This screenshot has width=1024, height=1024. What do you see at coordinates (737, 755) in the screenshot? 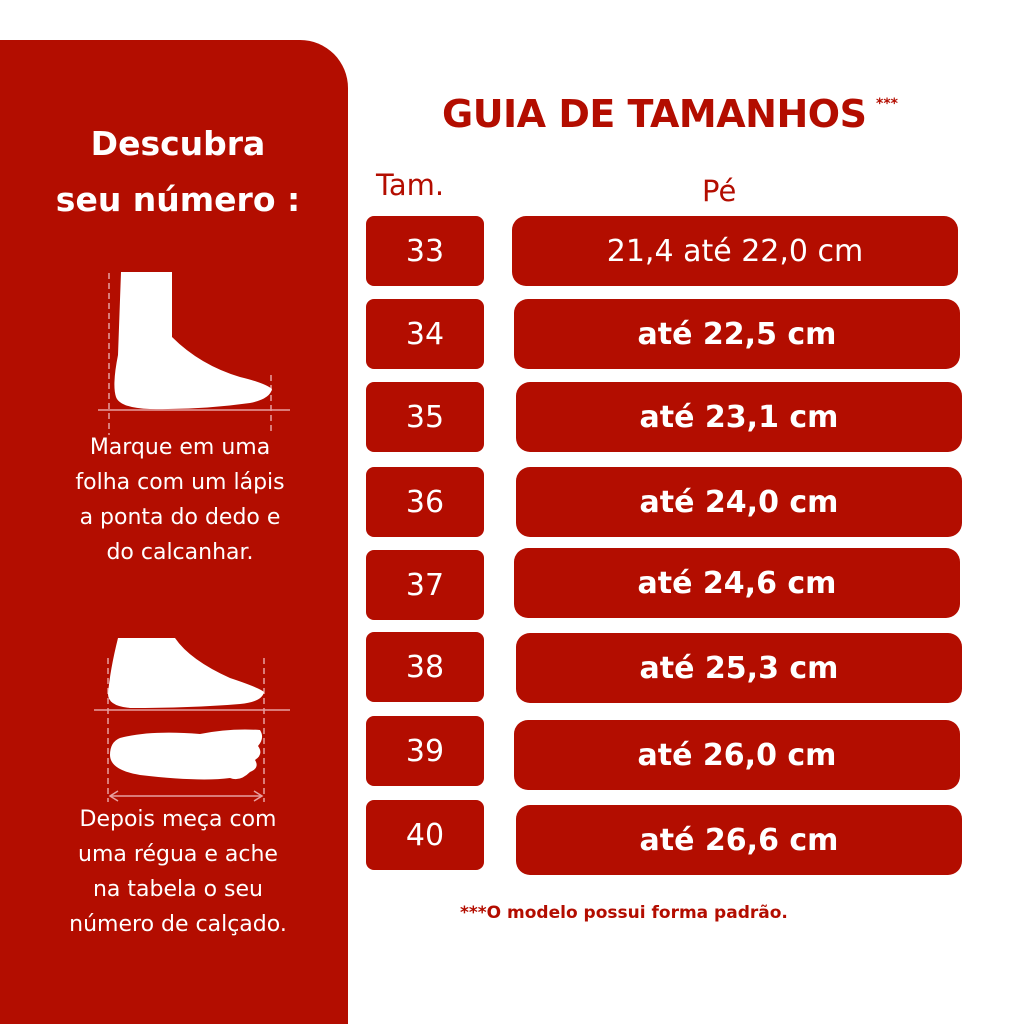
I see `foot-length-cell: até 26,0 cm` at bounding box center [737, 755].